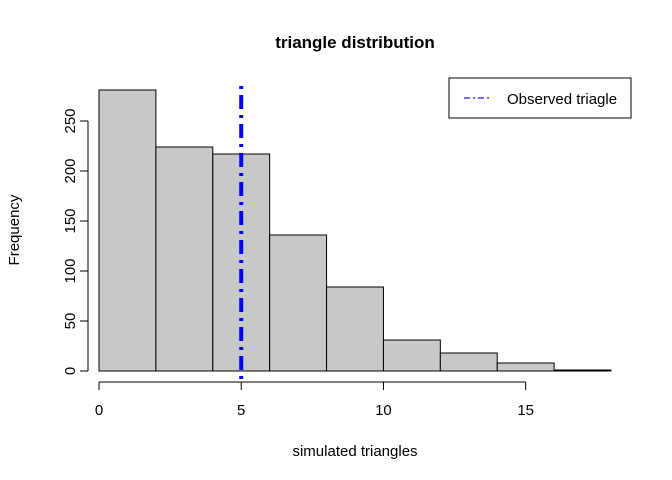 This screenshot has width=672, height=480. I want to click on x-axis: 0 5 10 15, so click(314, 400).